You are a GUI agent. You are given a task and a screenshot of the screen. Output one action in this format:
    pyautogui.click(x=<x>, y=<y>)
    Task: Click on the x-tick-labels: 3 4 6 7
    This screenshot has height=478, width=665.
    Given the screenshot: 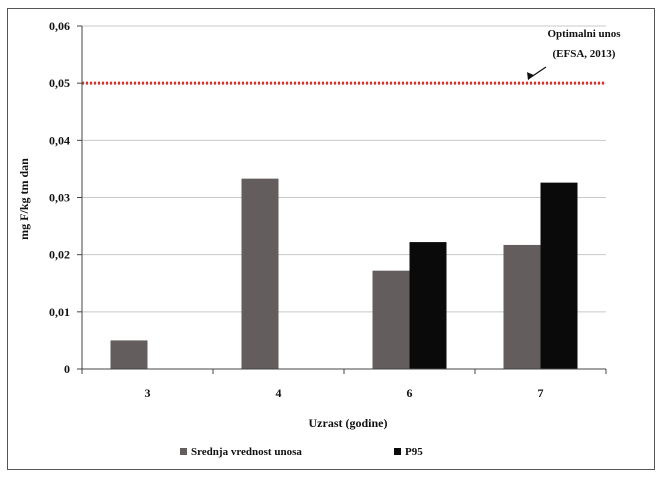 What is the action you would take?
    pyautogui.click(x=344, y=393)
    